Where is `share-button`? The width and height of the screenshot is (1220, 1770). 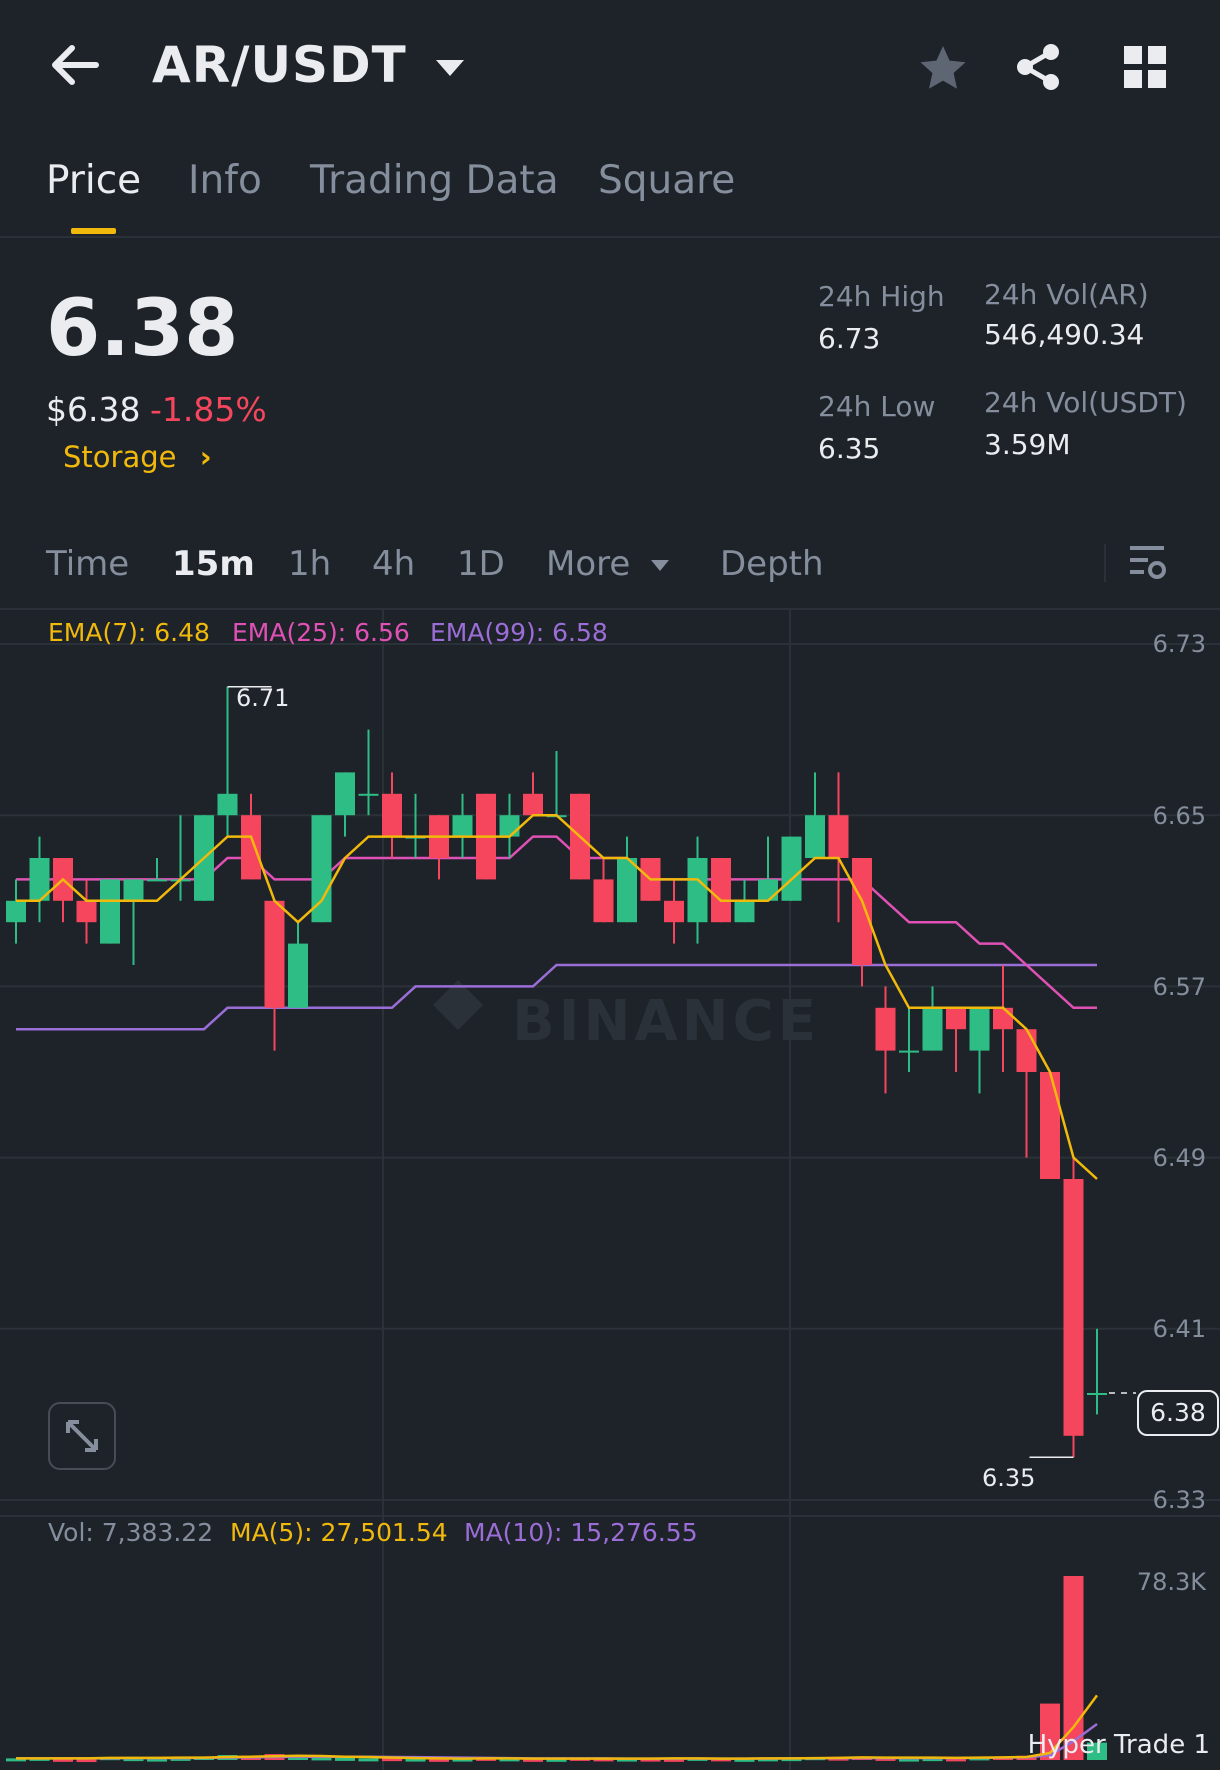 share-button is located at coordinates (1039, 67).